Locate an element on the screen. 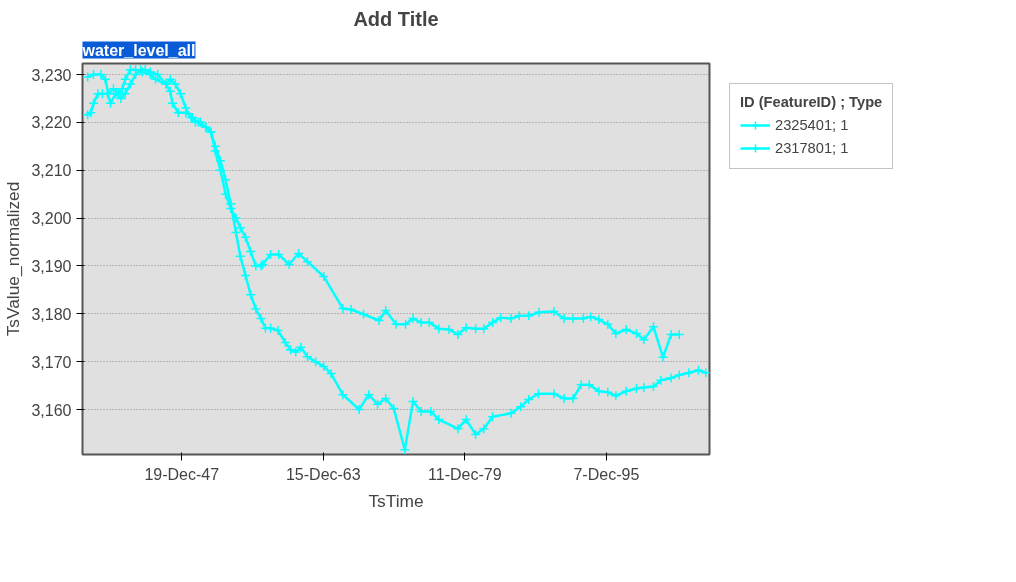 Image resolution: width=1016 pixels, height=582 pixels. y-tick-label: 3,180 is located at coordinates (51, 314).